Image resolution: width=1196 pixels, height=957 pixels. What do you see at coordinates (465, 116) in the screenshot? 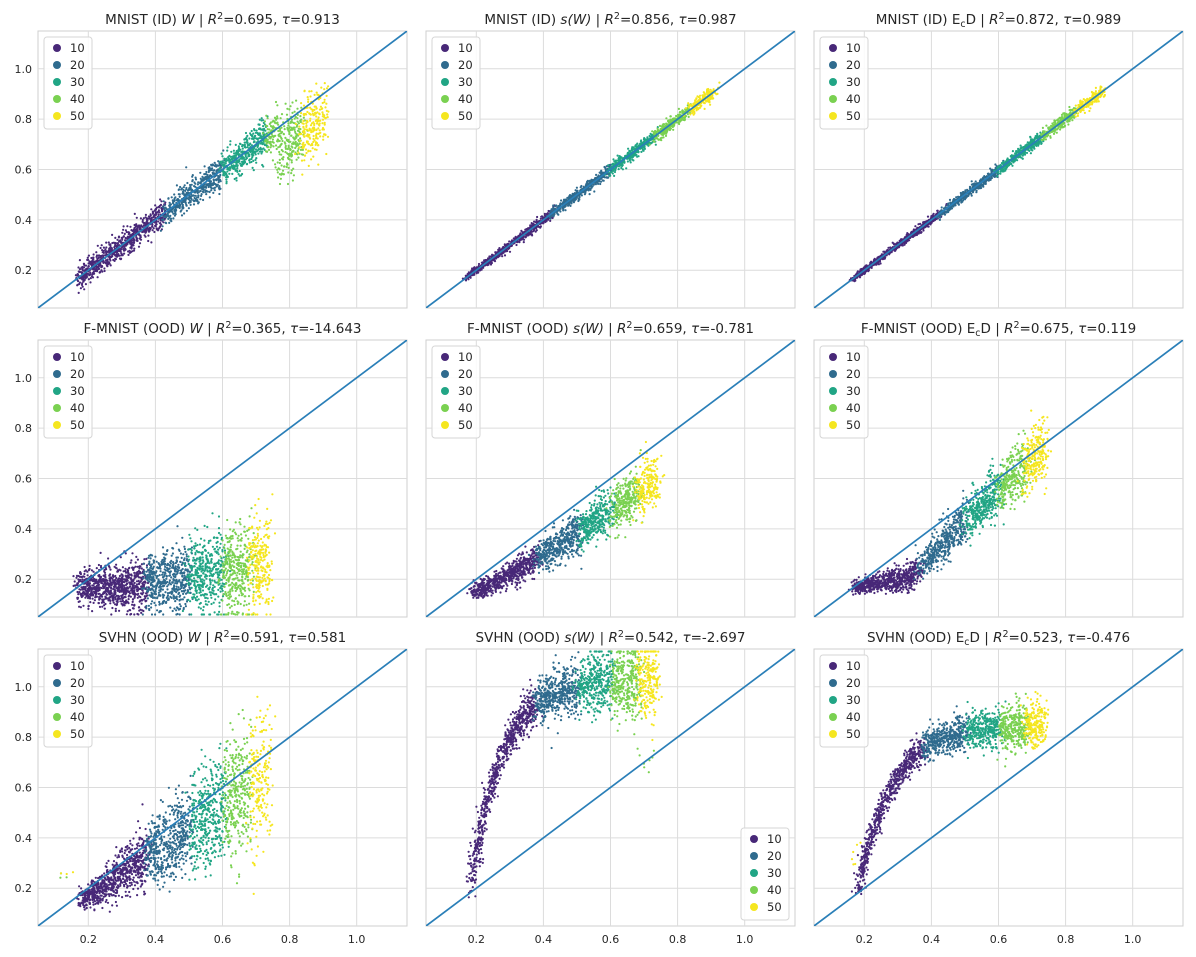
I see `legend-label: 50` at bounding box center [465, 116].